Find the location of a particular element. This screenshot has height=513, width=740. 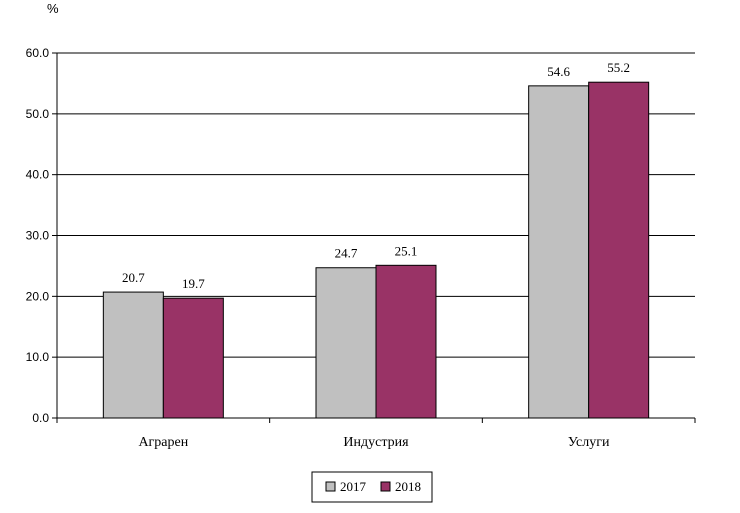

legend-swatch-2017 is located at coordinates (330, 486).